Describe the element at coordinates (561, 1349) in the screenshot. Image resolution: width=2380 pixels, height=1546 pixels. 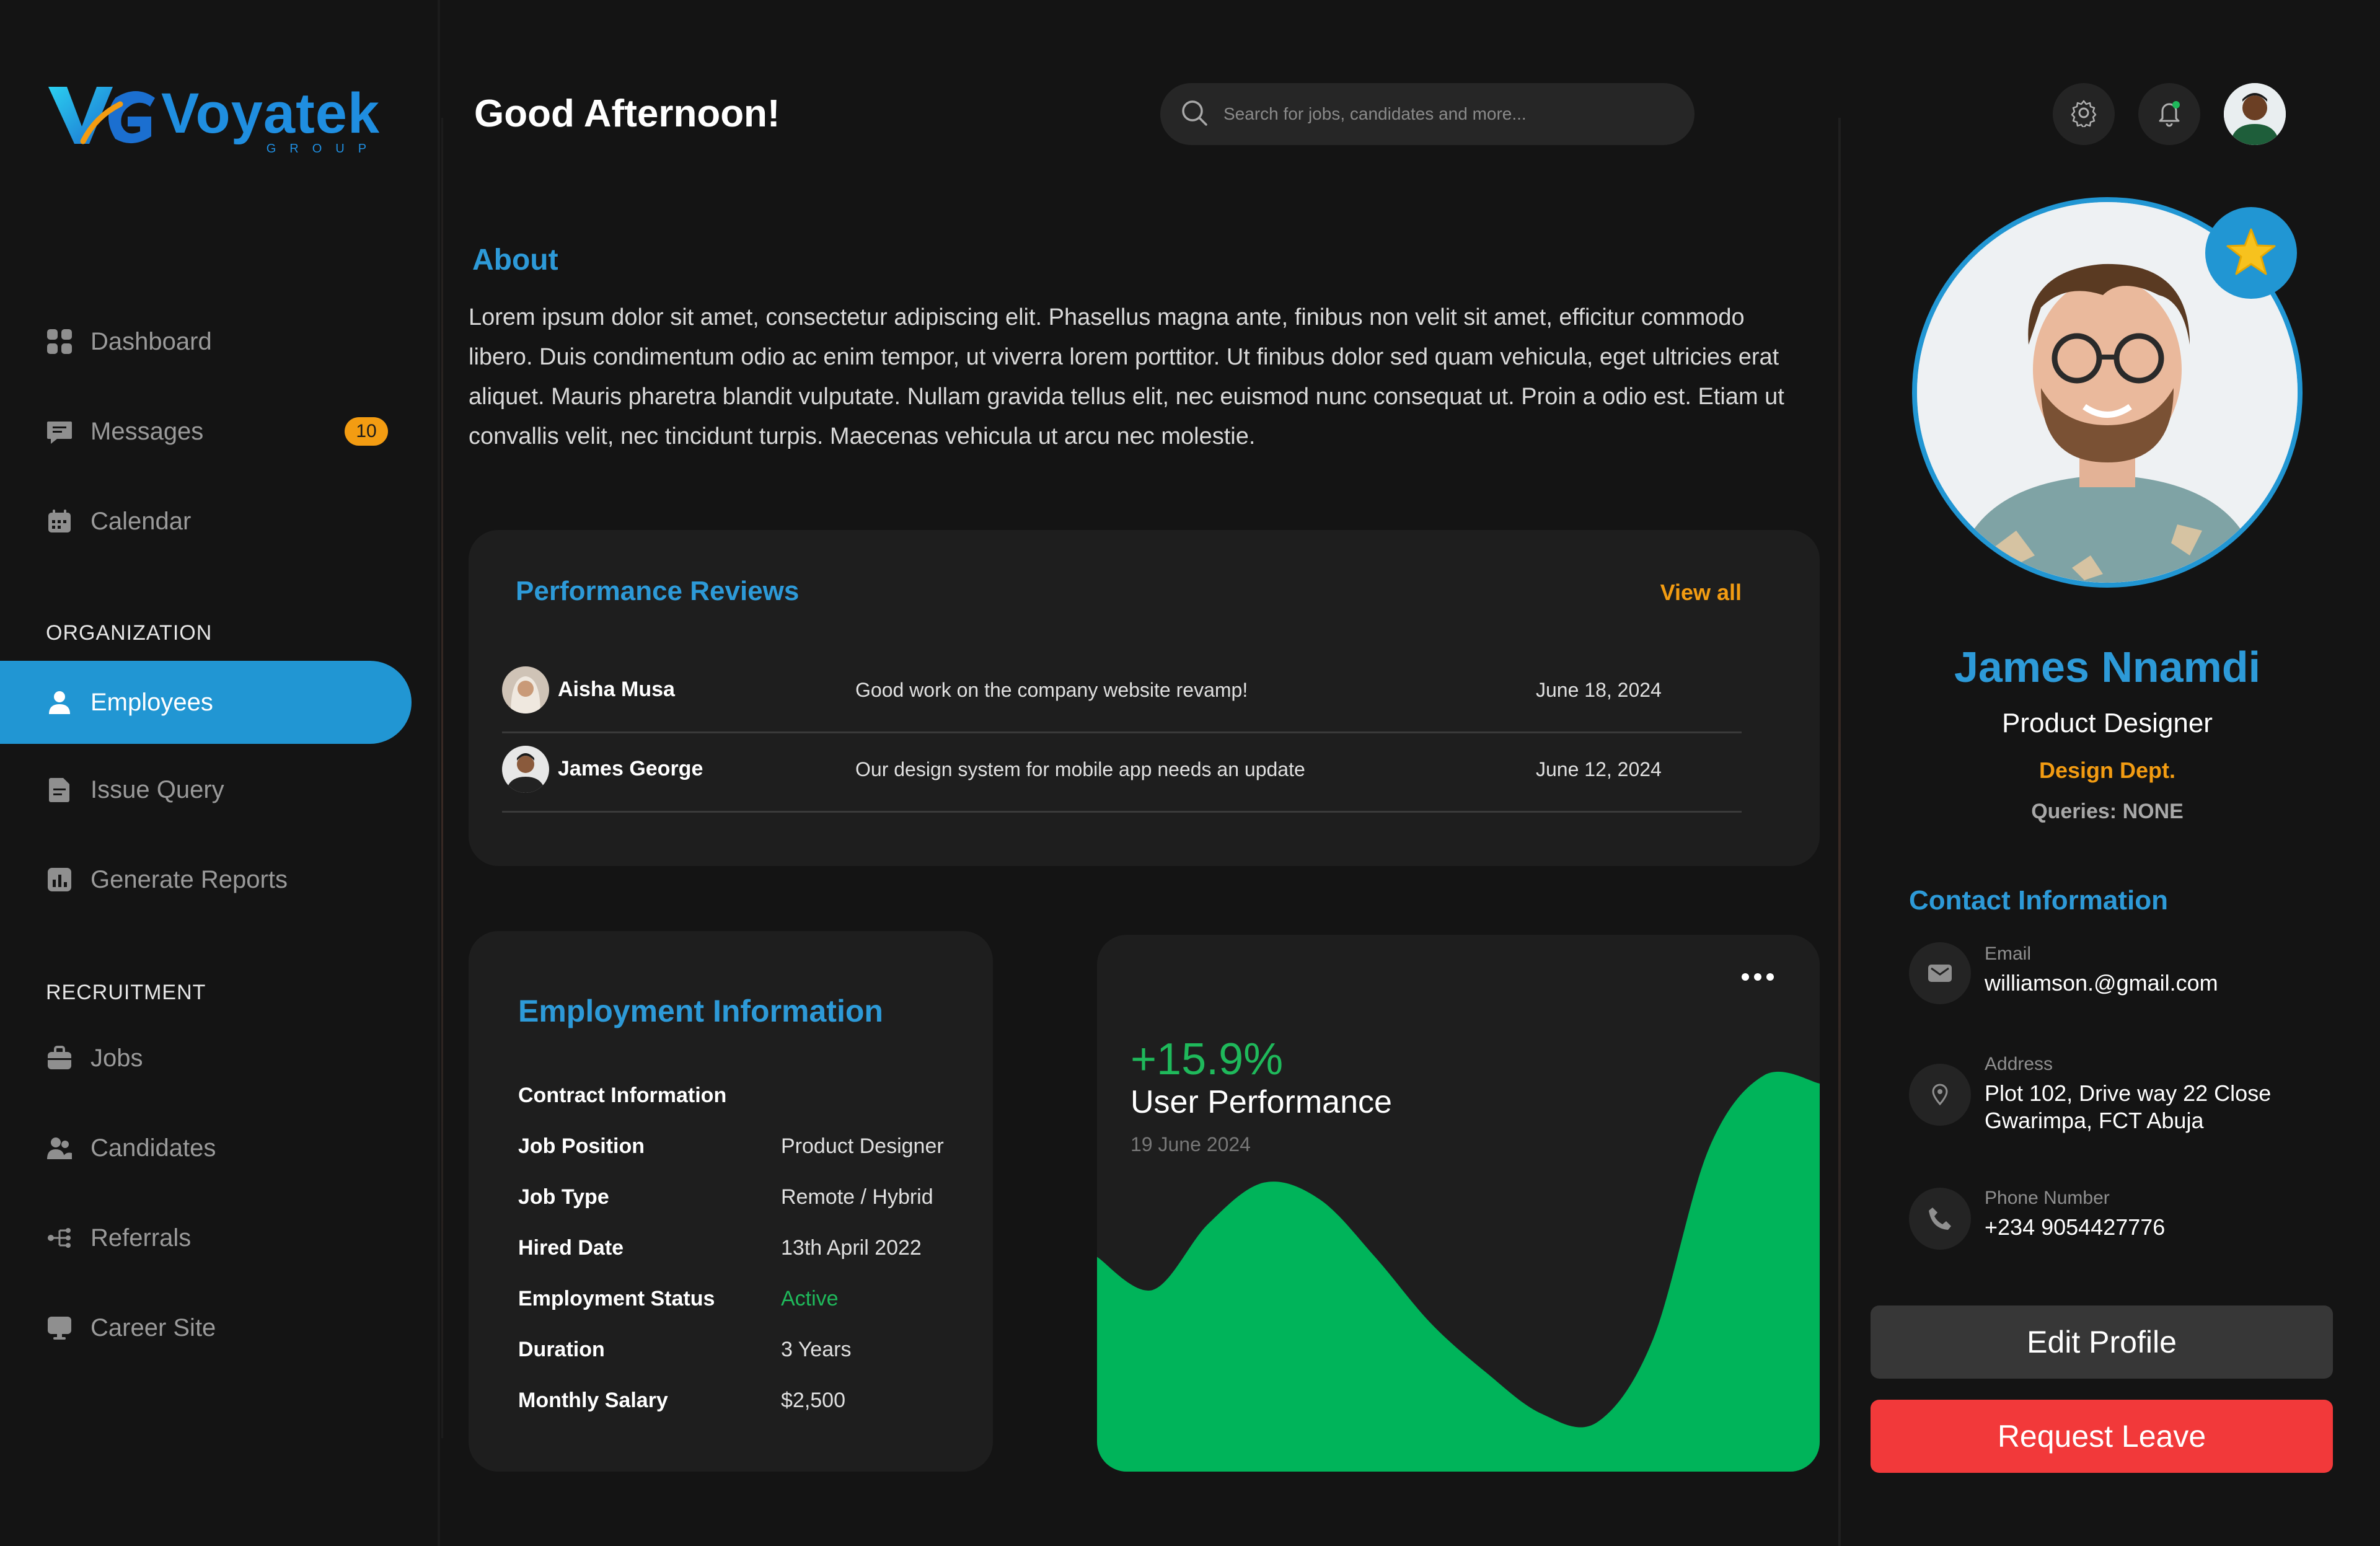
I see `field-label: Duration` at that location.